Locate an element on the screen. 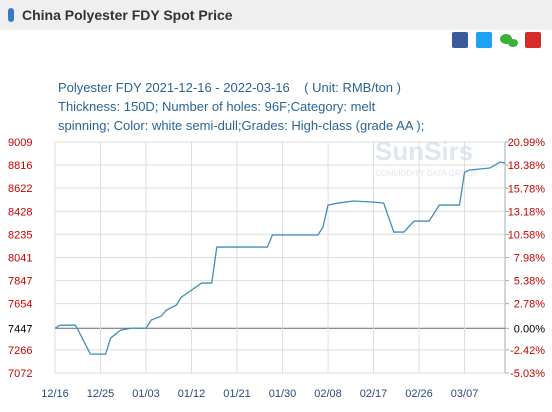 The image size is (552, 412). y-tick-label: 8235 is located at coordinates (20, 235).